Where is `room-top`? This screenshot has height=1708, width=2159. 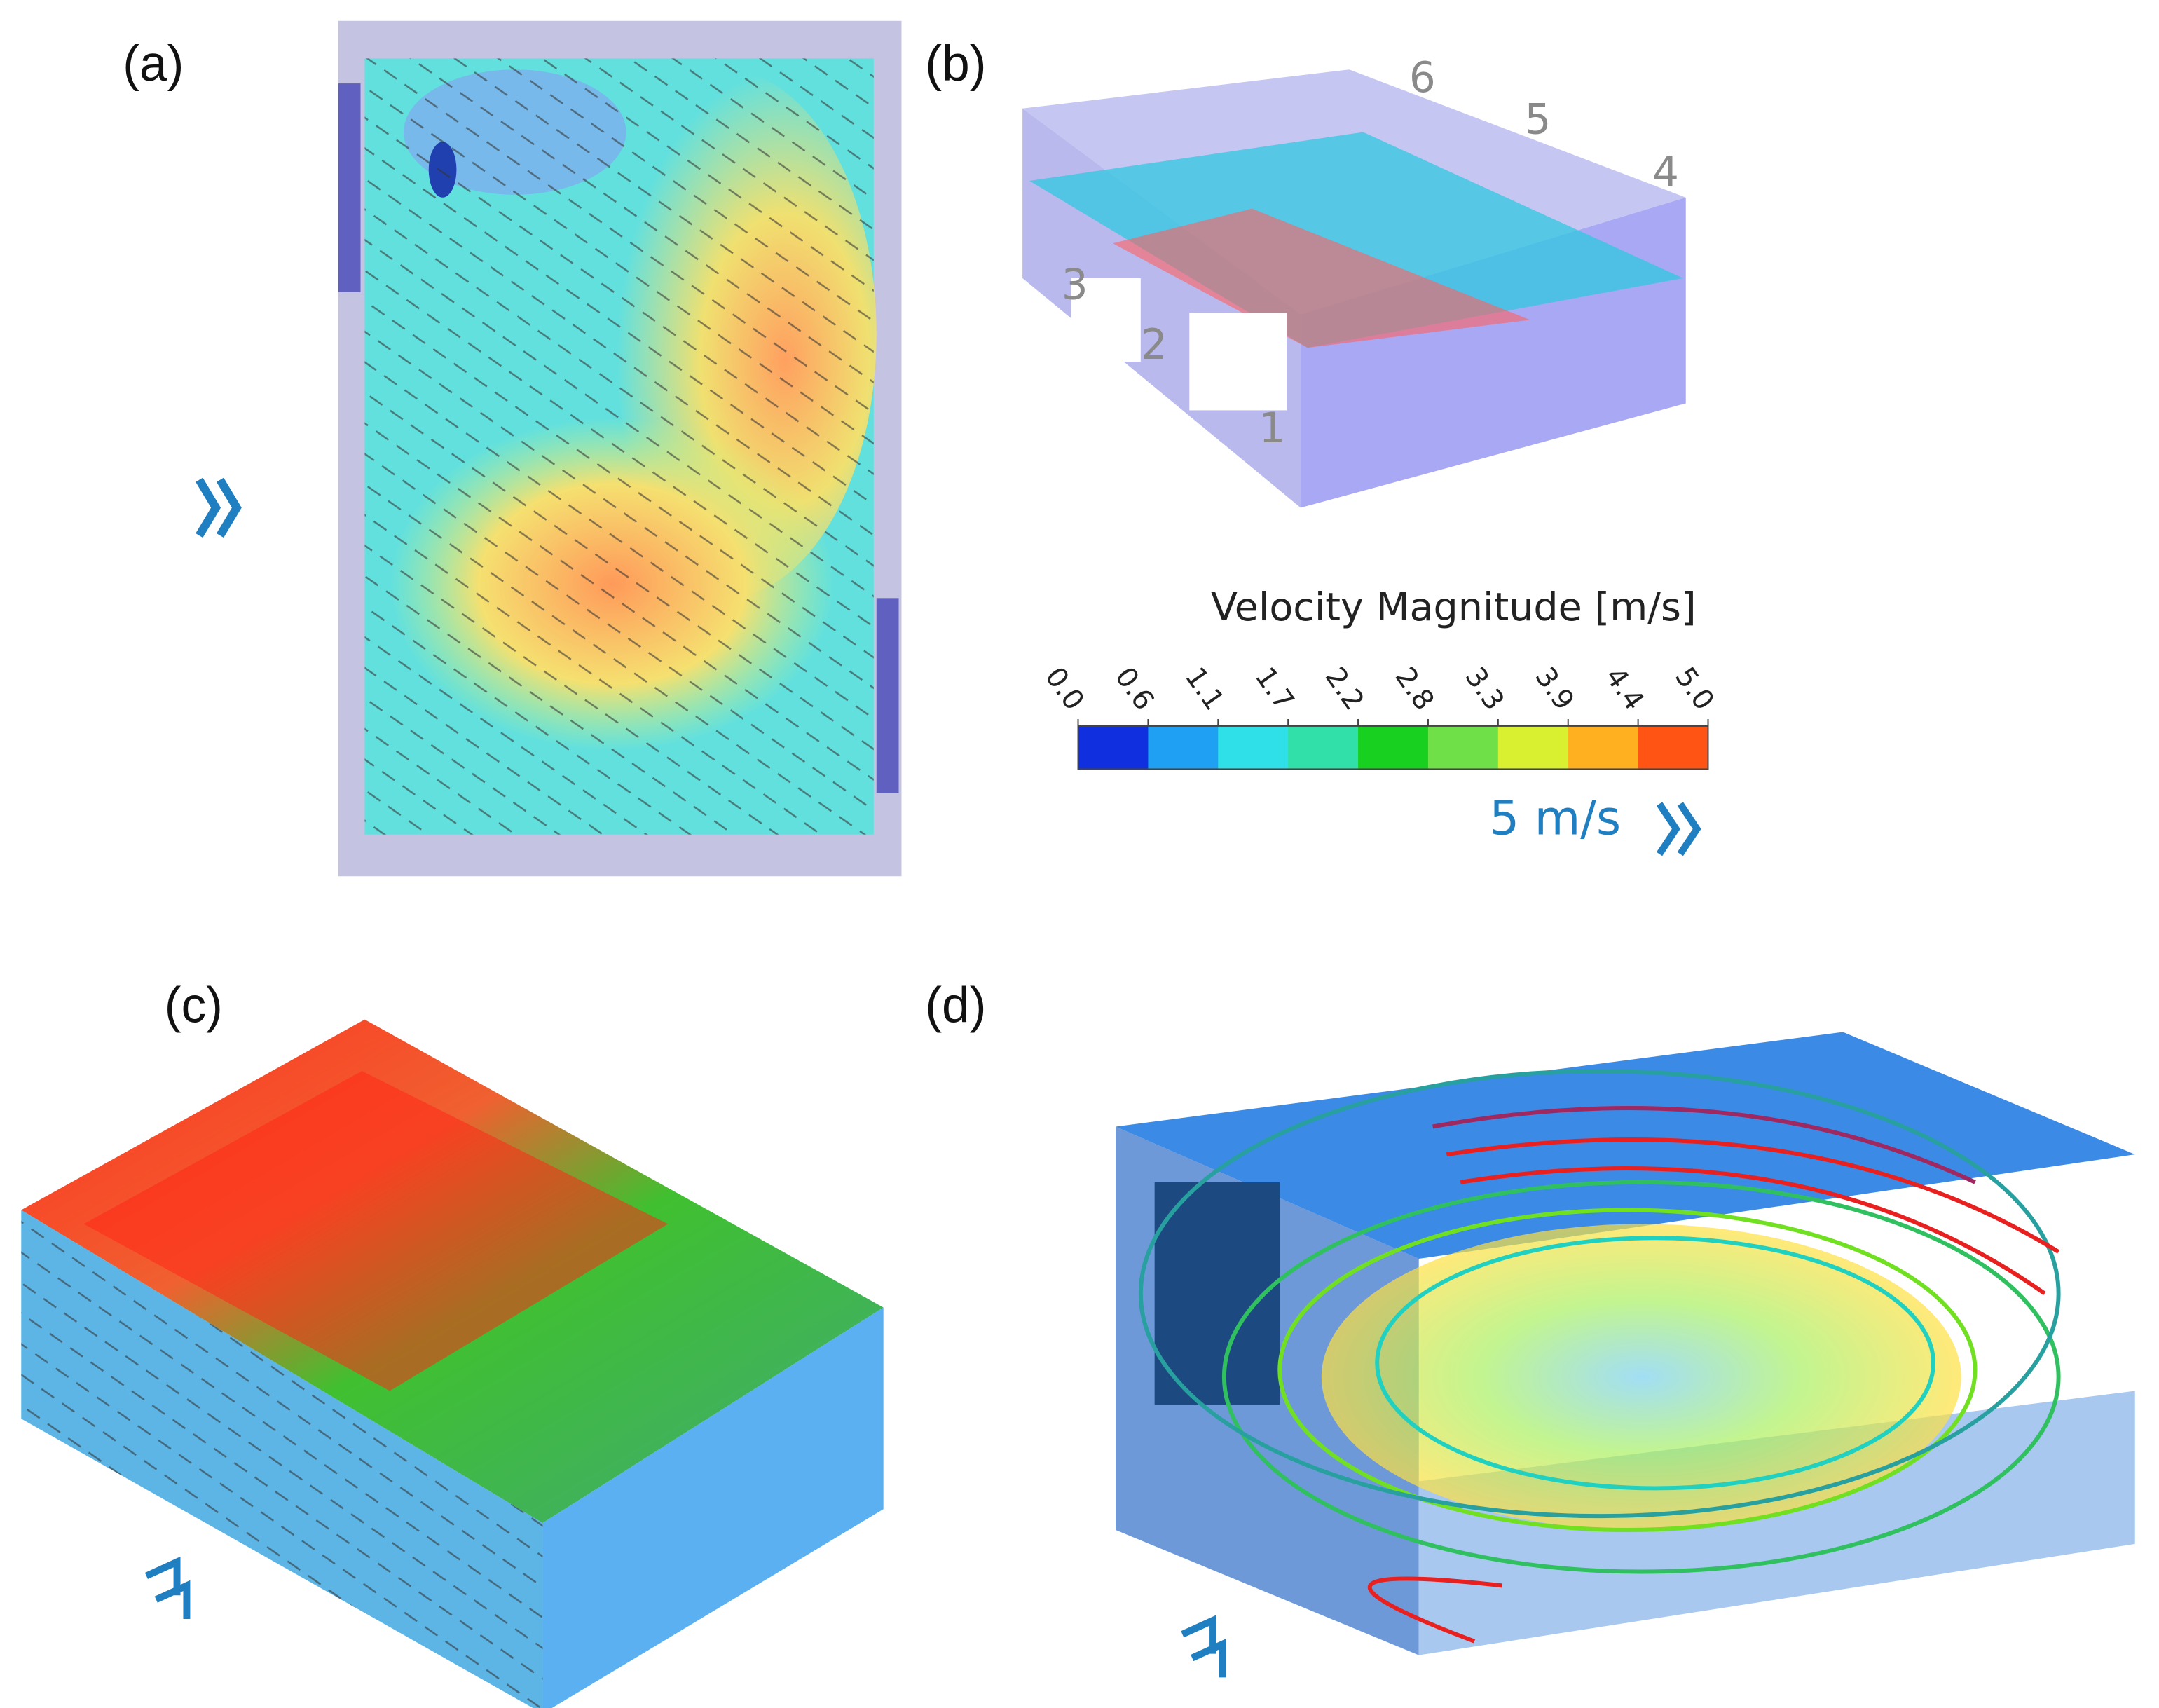 room-top is located at coordinates (1625, 1145).